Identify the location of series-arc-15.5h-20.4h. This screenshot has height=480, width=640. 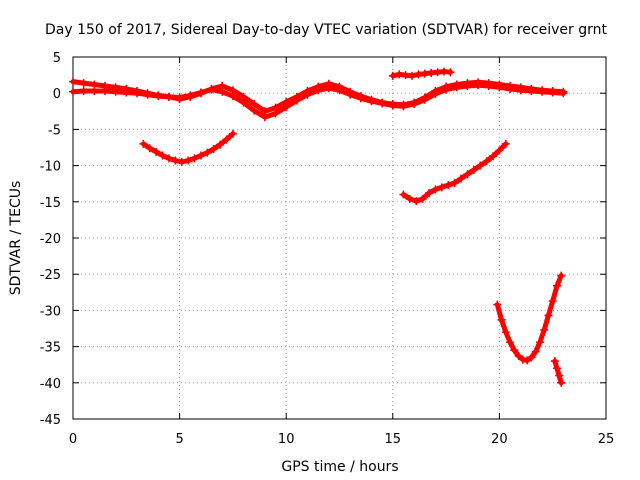
(454, 172).